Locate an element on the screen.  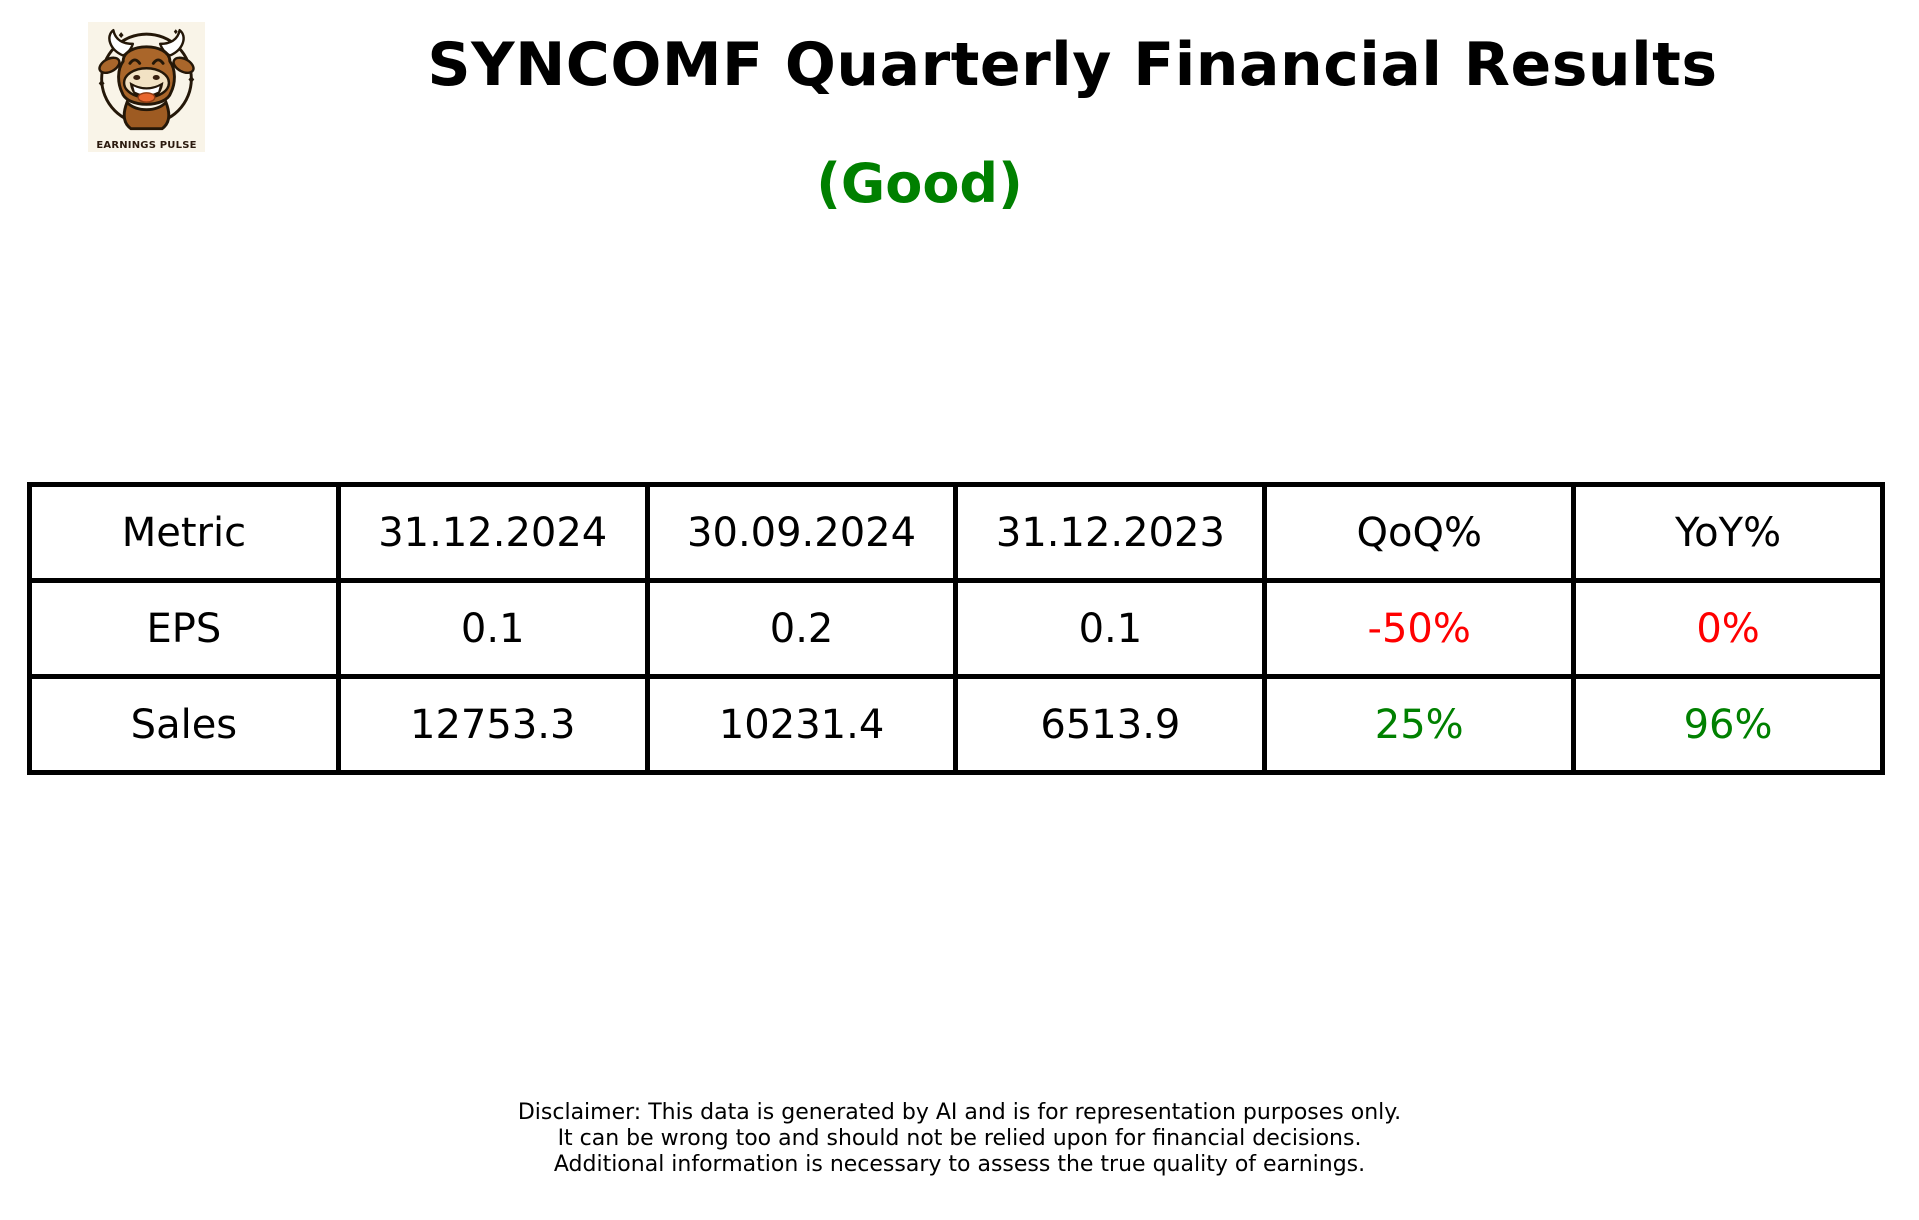
table-row-sales: Sales 12753.3 10231.4 6513.9 25% 96% is located at coordinates (956, 724).